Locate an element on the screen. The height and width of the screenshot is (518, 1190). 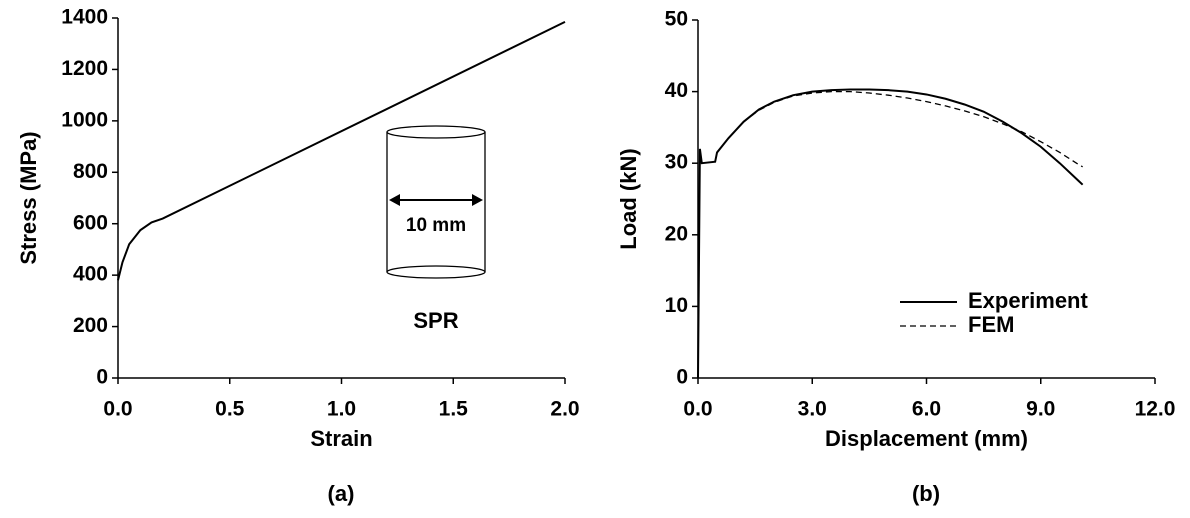
x-tick-label: 6.0 is located at coordinates (926, 409).